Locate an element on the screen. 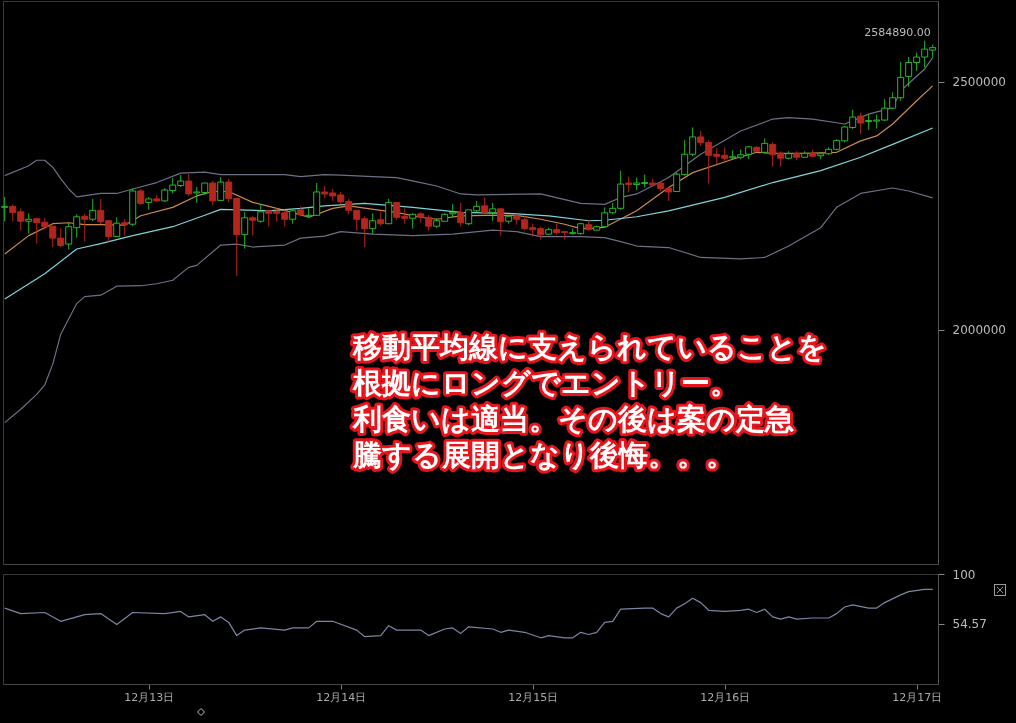 The height and width of the screenshot is (723, 1016). annotation: 移動平均線に支えられていることを is located at coordinates (589, 347).